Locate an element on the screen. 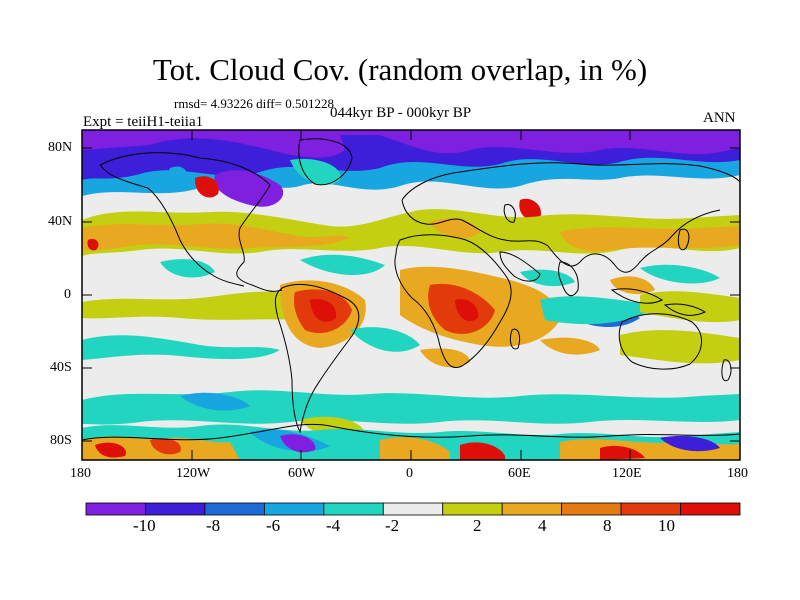  colorbar-label: 10 is located at coordinates (666, 525).